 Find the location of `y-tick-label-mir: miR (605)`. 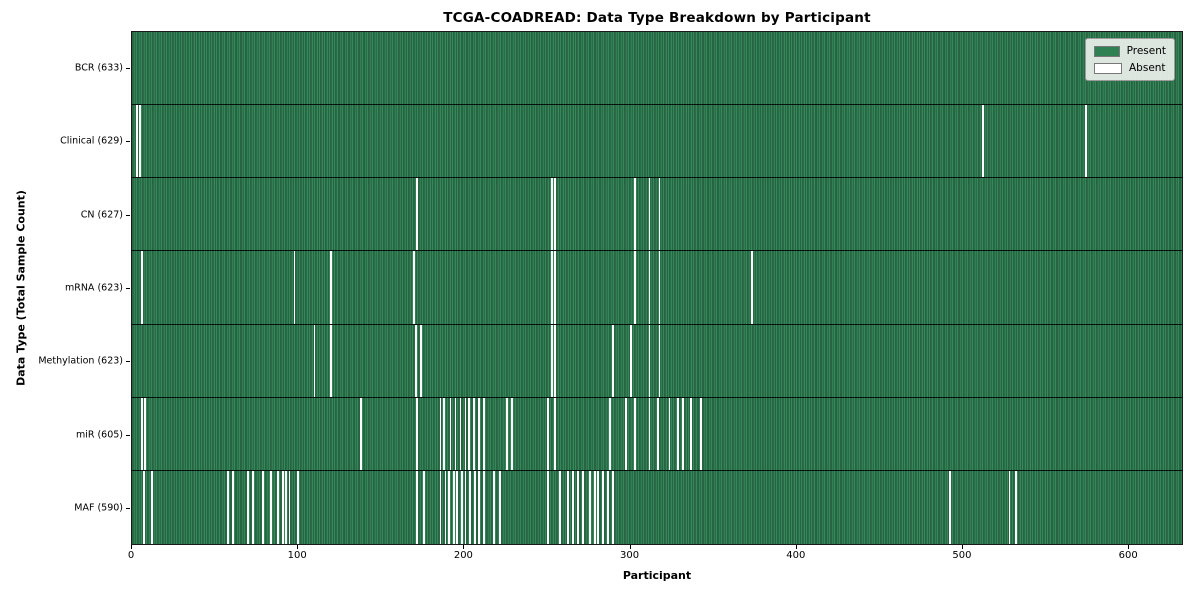

y-tick-label-mir: miR (605) is located at coordinates (99, 435).